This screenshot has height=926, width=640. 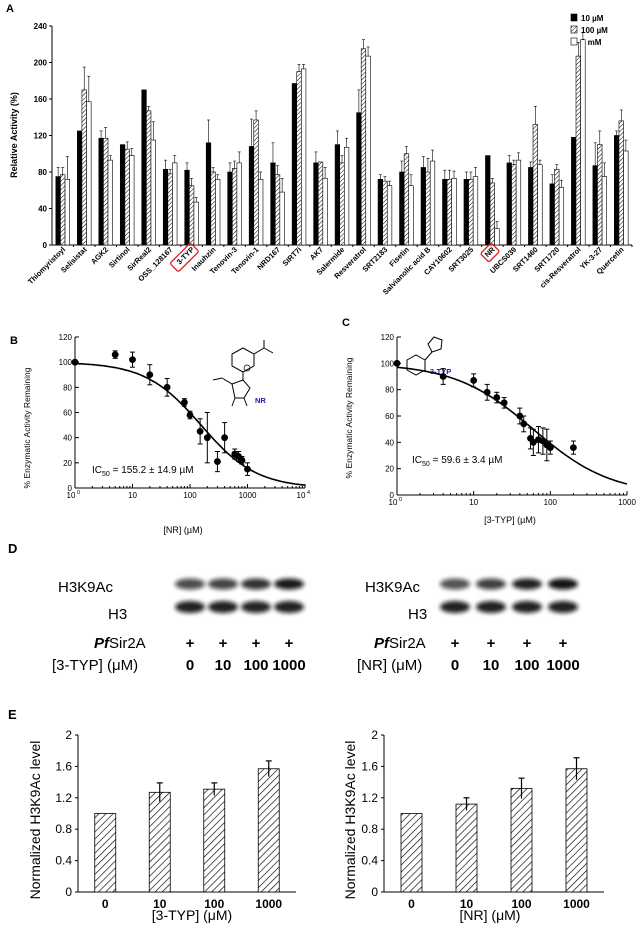 What do you see at coordinates (576, 904) in the screenshot?
I see `panel-e-right-category-label: 1000` at bounding box center [576, 904].